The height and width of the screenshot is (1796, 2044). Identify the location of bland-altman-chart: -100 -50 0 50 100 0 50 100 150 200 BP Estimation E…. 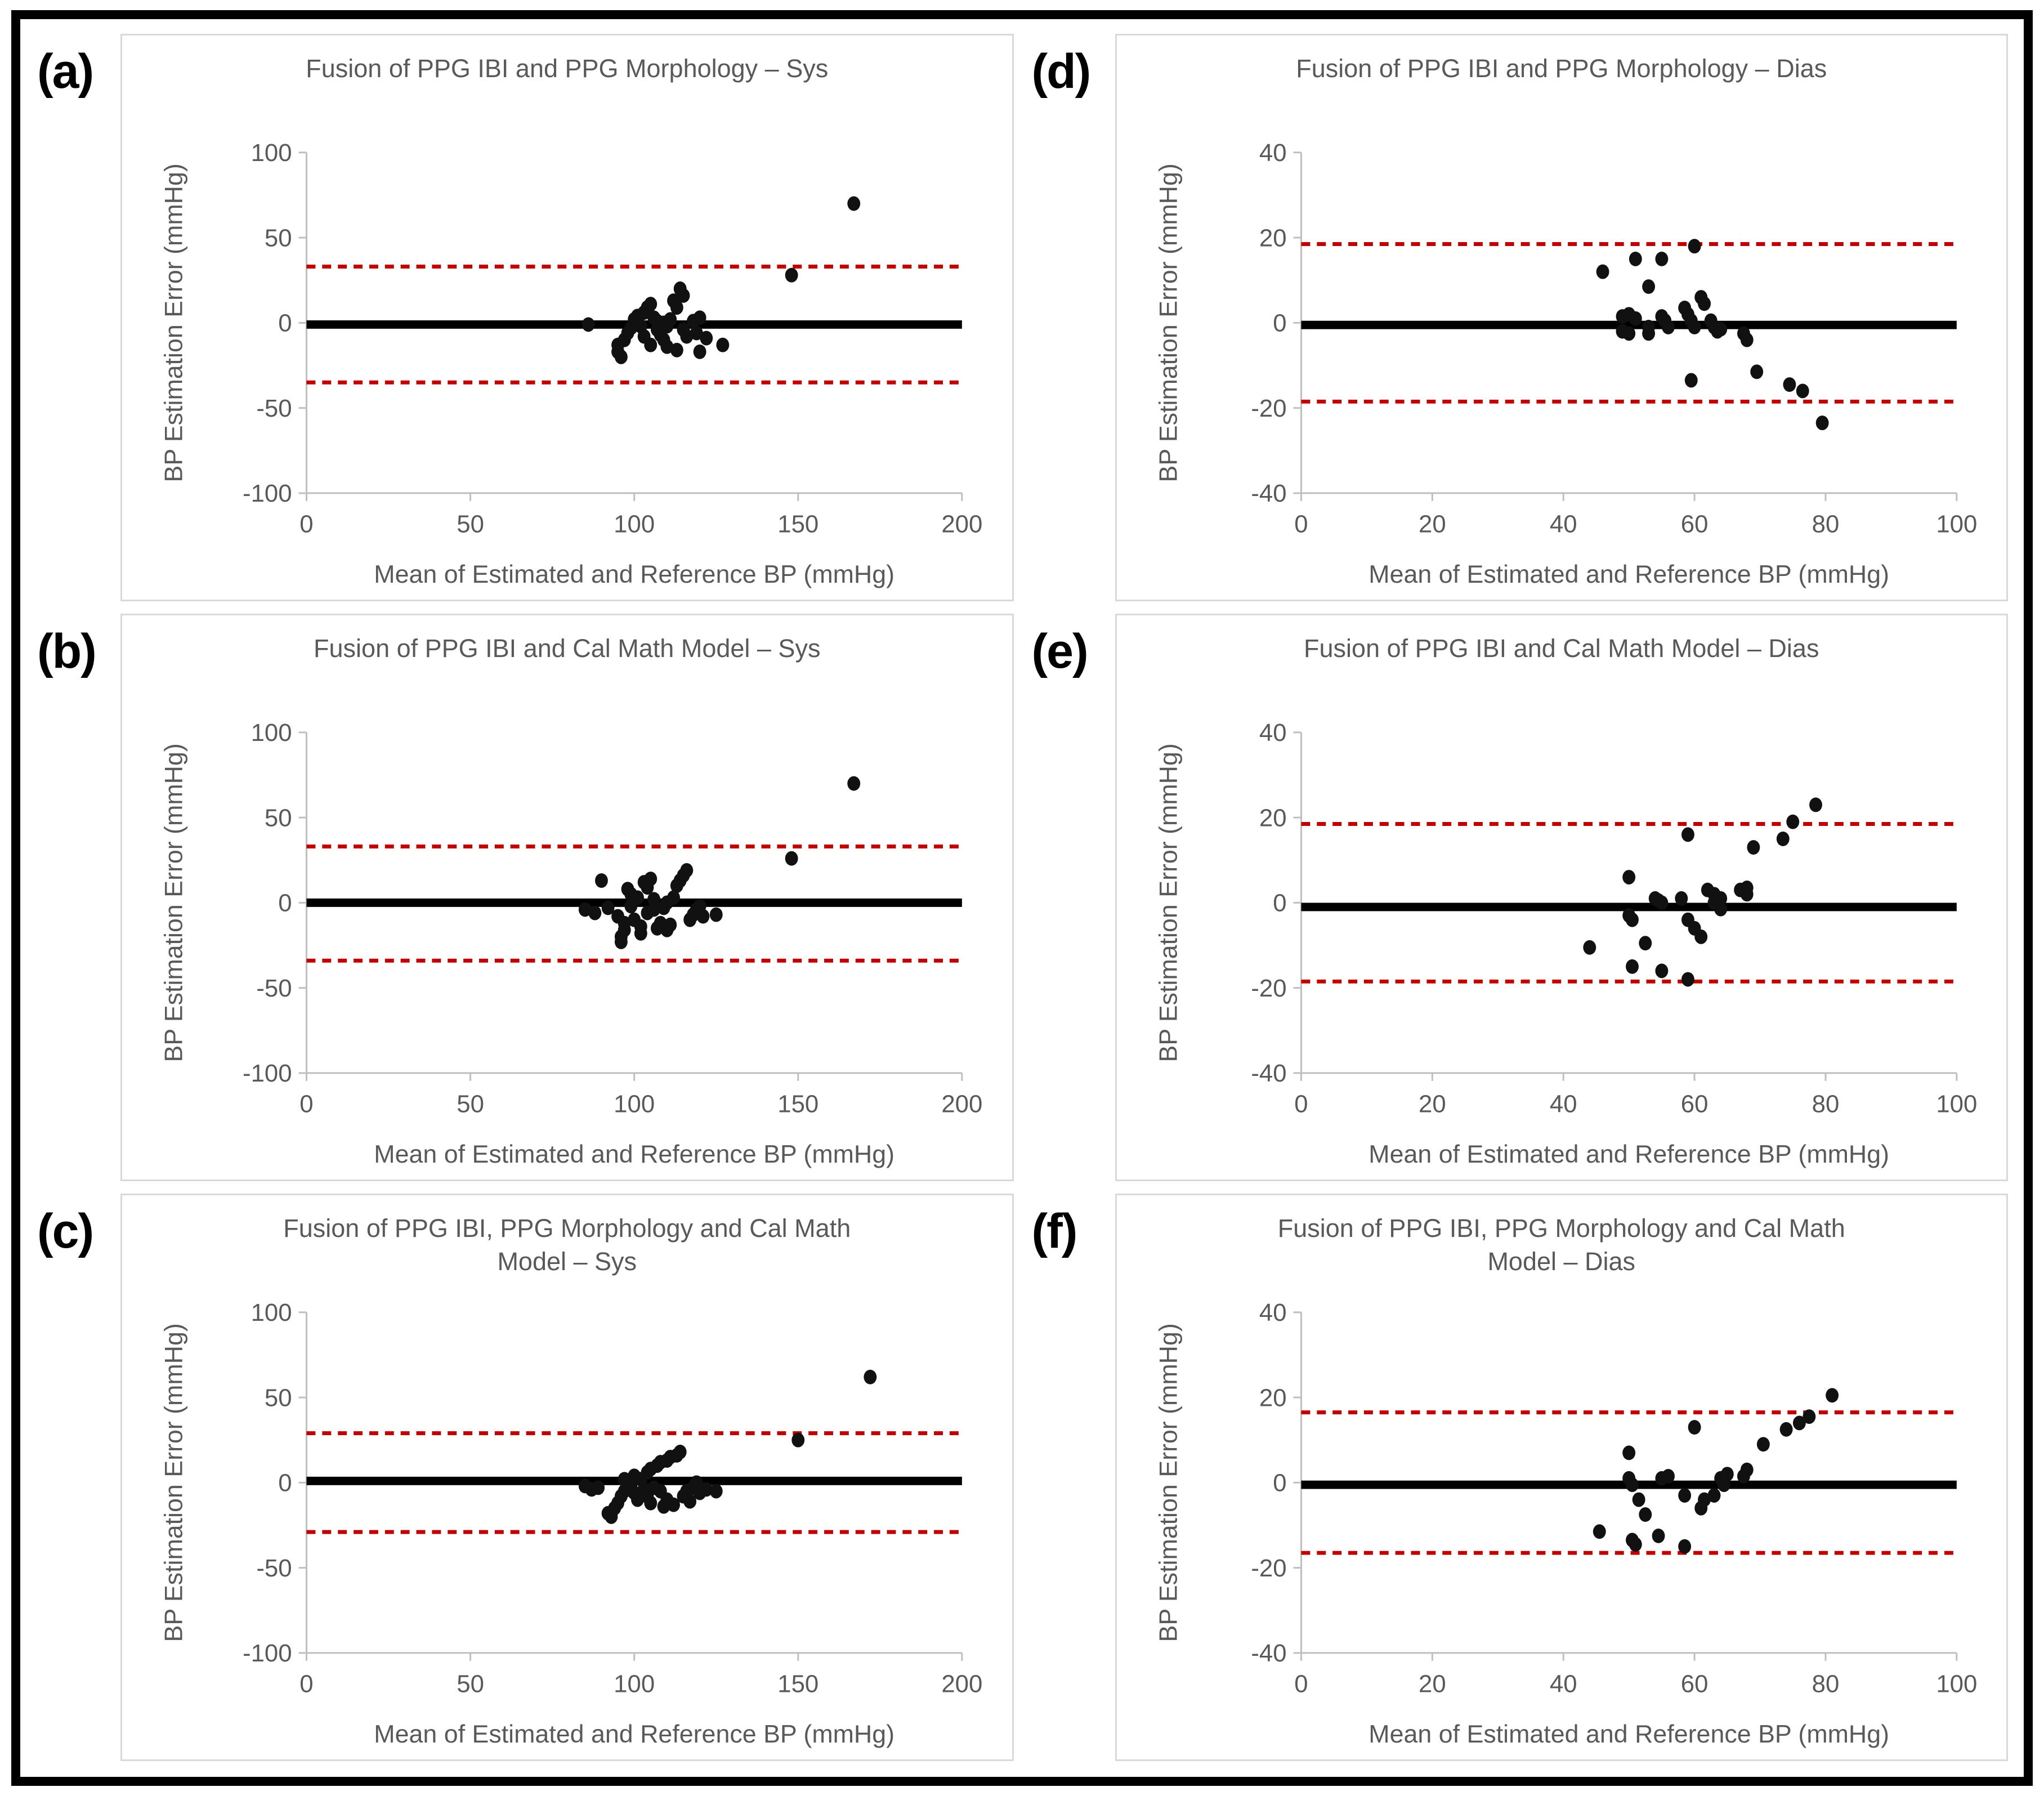
(571, 1523).